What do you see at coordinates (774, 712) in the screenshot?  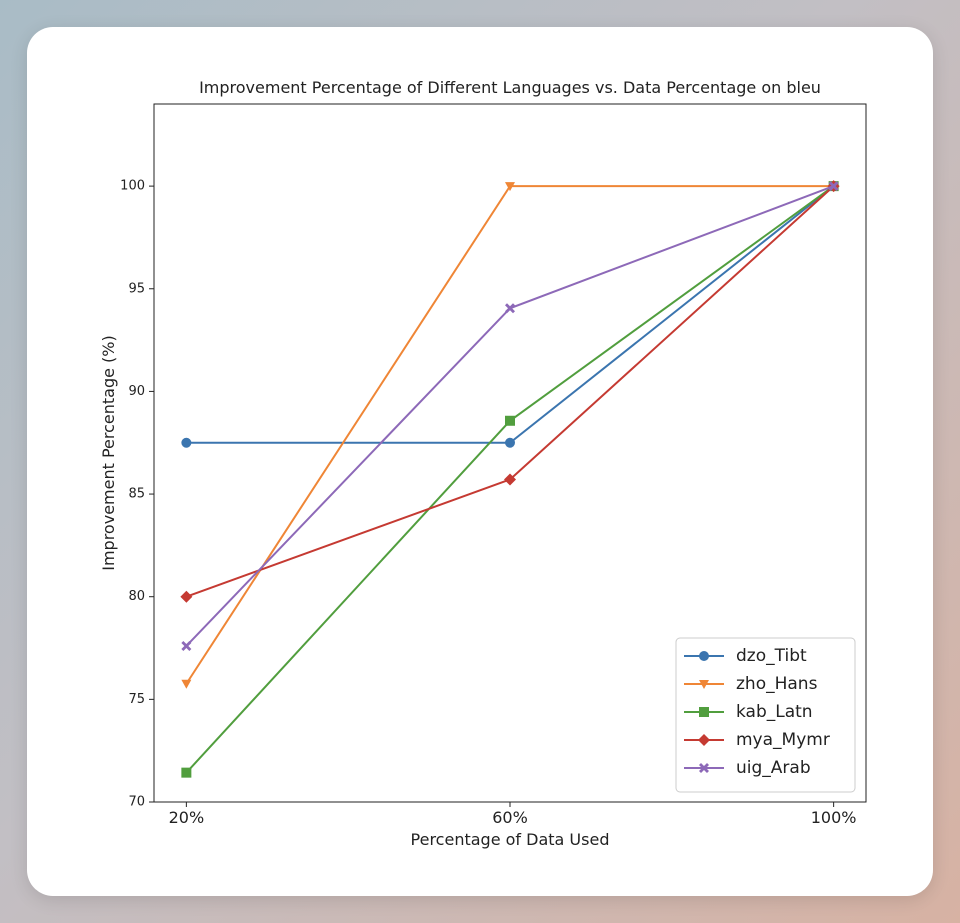 I see `legend-label: kab_Latn` at bounding box center [774, 712].